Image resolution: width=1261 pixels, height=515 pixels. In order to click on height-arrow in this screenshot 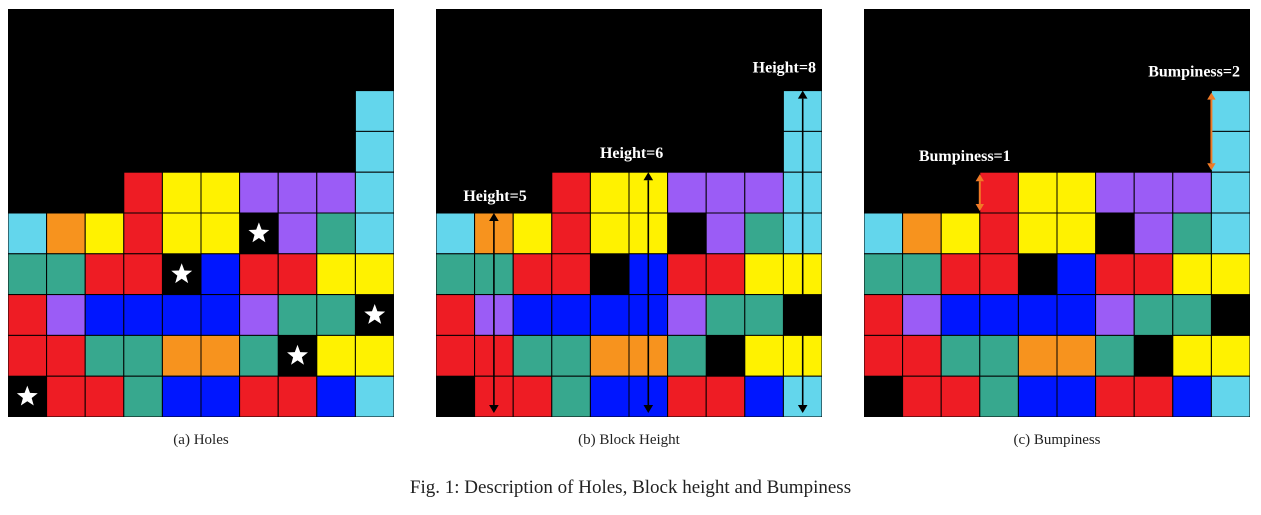, I will do `click(648, 292)`.